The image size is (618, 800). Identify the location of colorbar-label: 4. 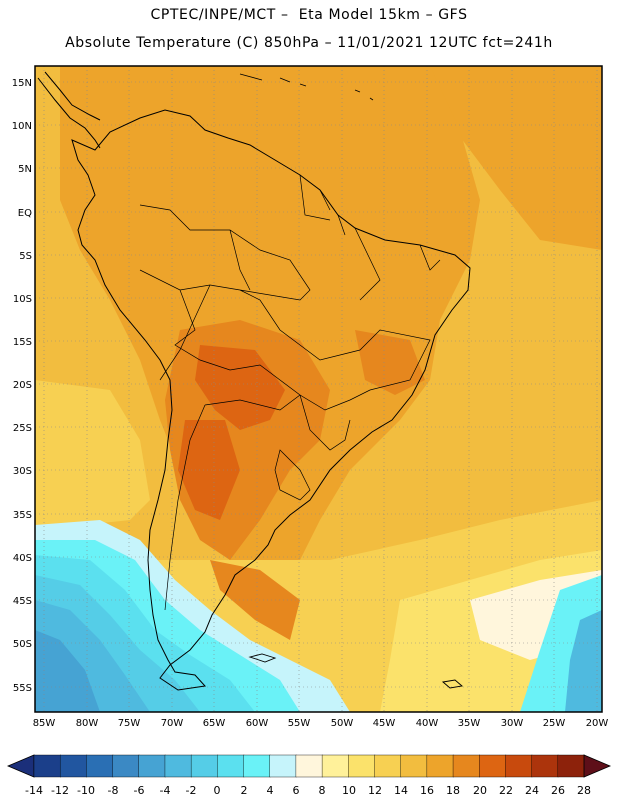
(270, 790).